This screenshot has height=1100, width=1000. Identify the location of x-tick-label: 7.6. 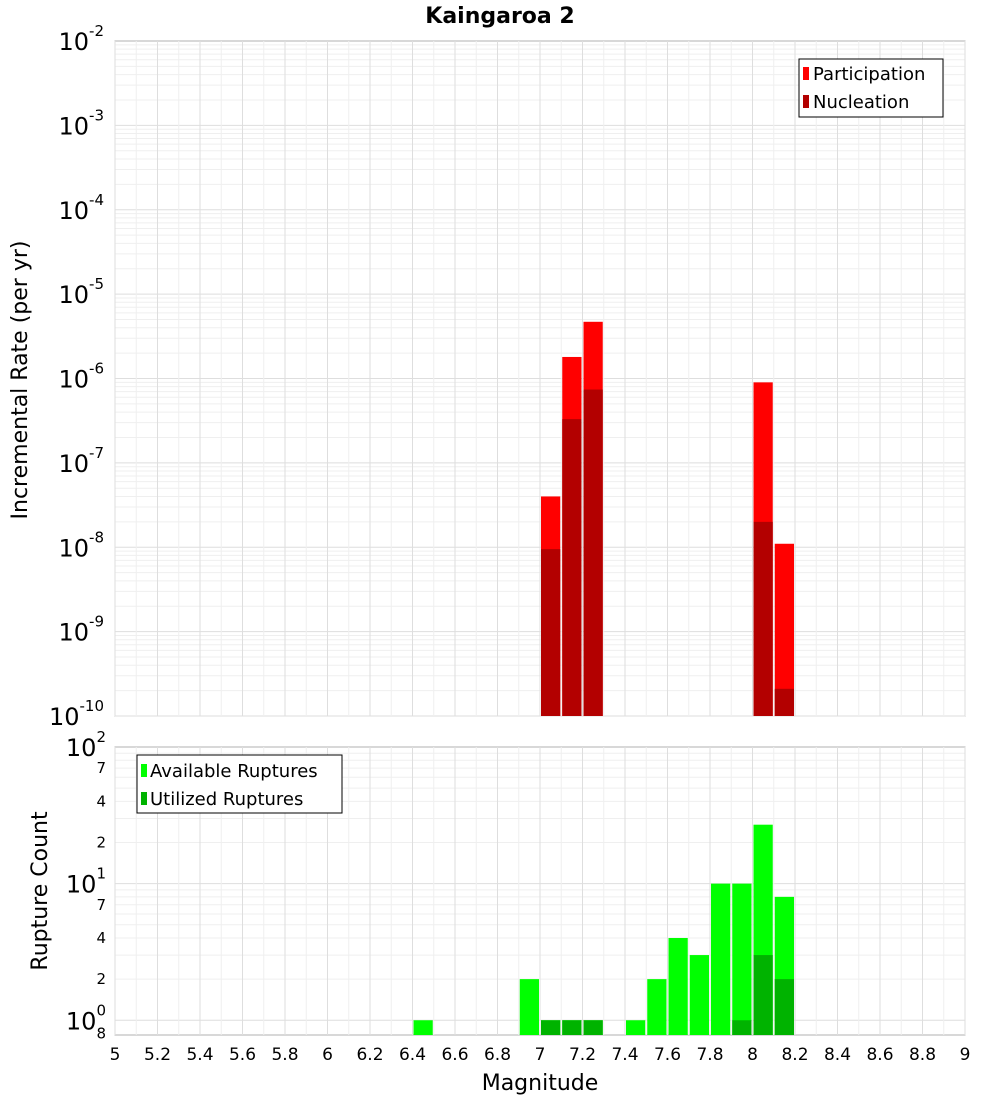
(667, 1055).